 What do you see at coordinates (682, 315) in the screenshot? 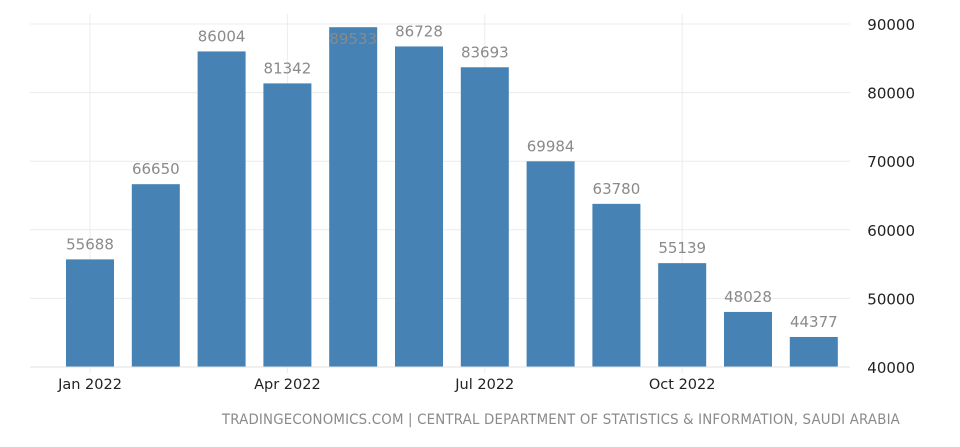
I see `bar-oct-2022` at bounding box center [682, 315].